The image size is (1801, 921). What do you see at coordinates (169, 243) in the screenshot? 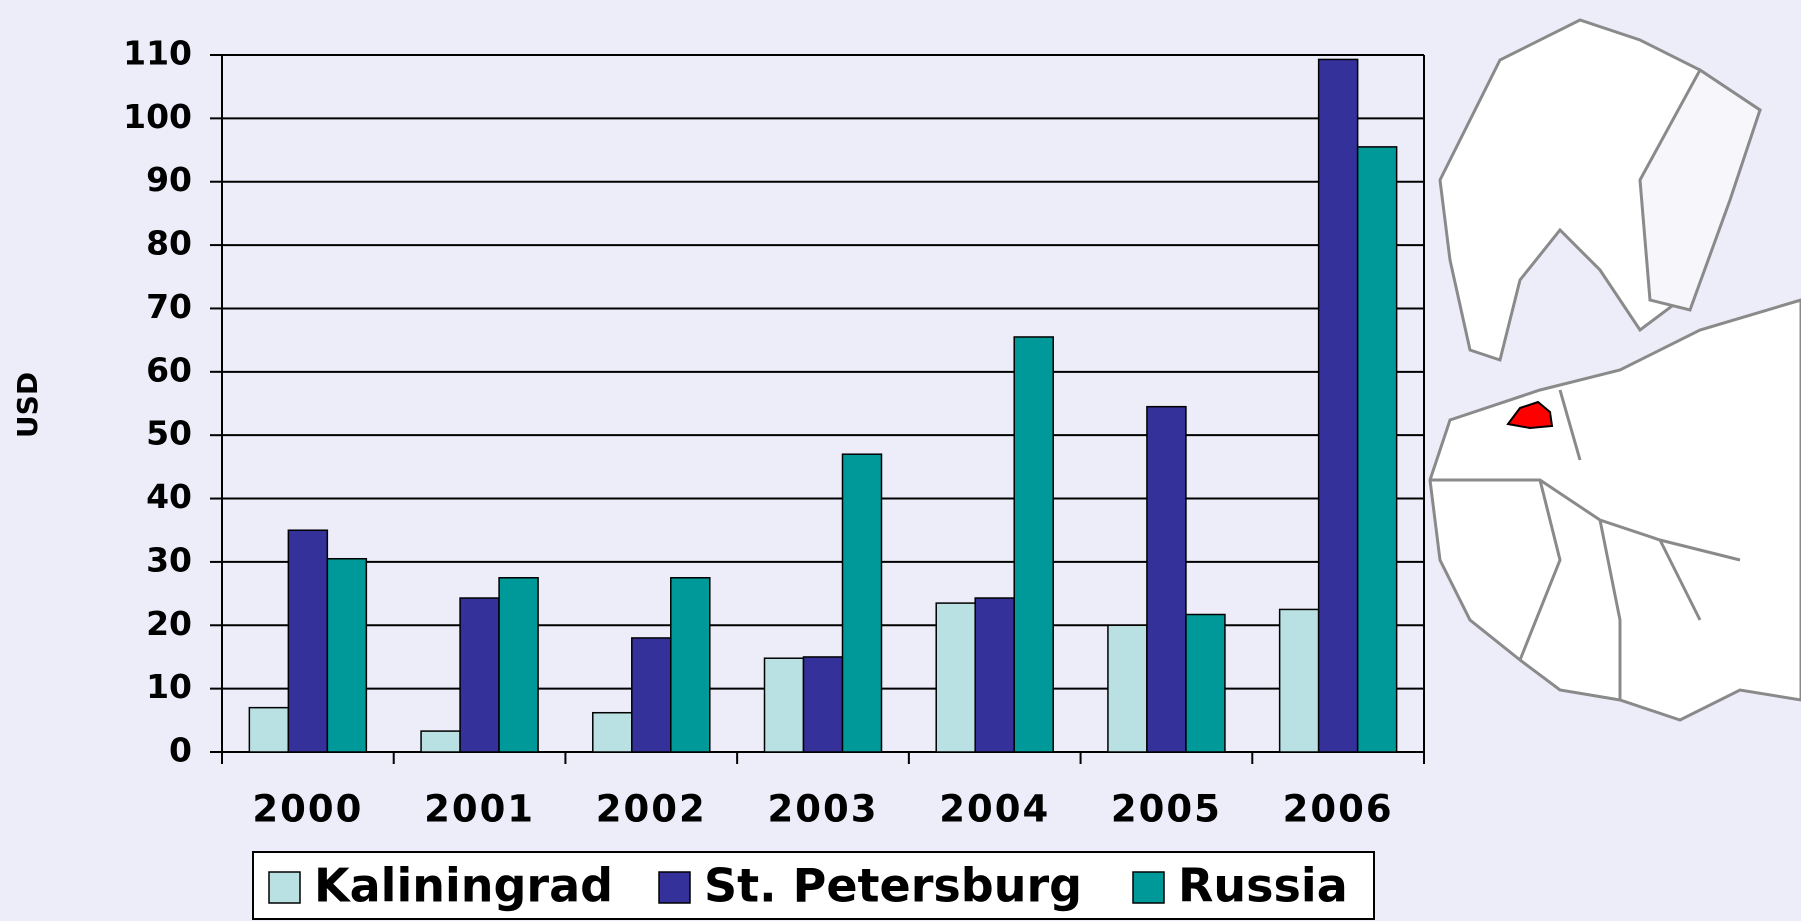
I see `y-tick-label: 80` at bounding box center [169, 243].